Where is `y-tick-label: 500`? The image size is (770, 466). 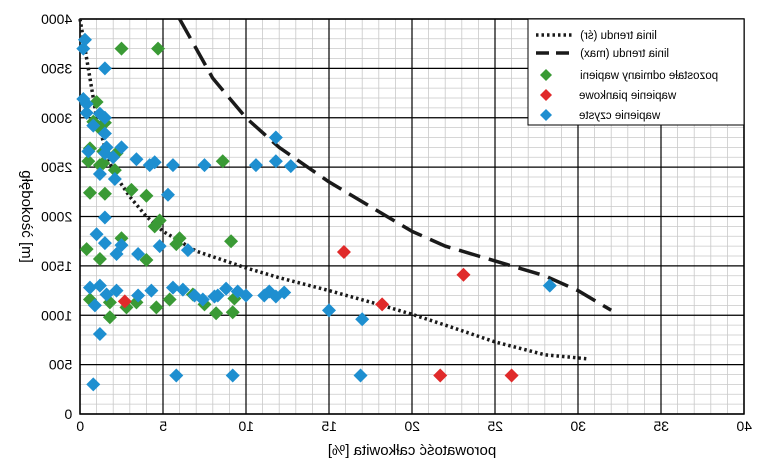
y-tick-label: 500 is located at coordinates (61, 365).